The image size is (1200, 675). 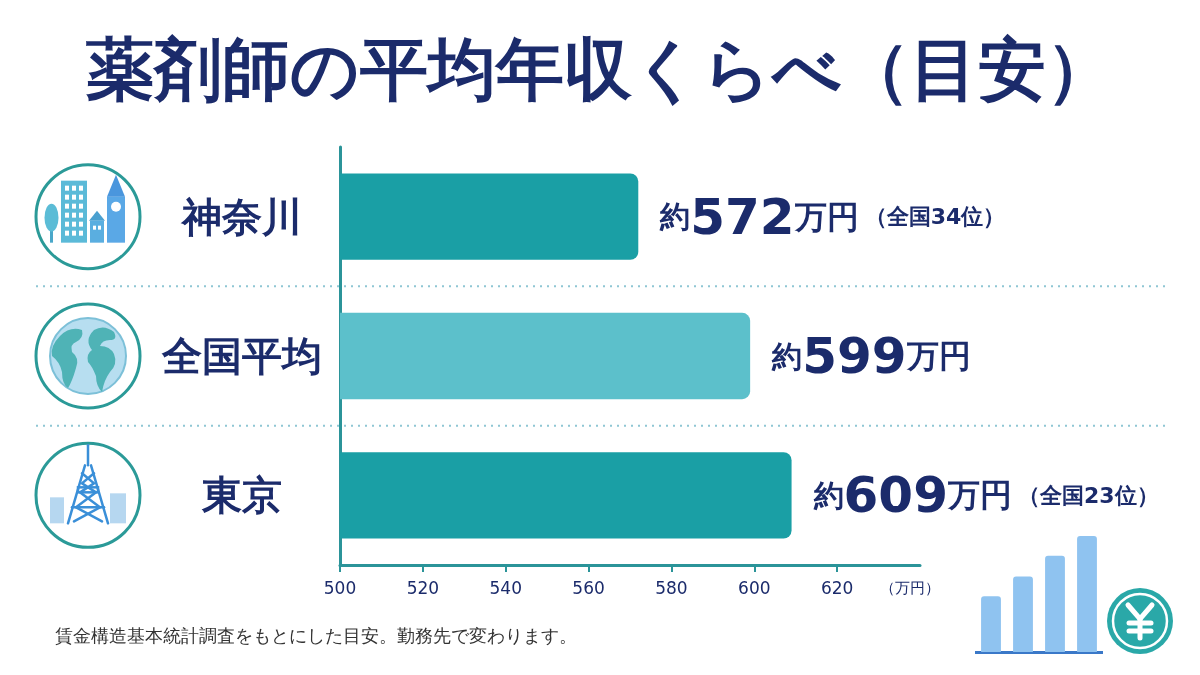 I want to click on x-axis-title: （万円）, so click(x=910, y=587).